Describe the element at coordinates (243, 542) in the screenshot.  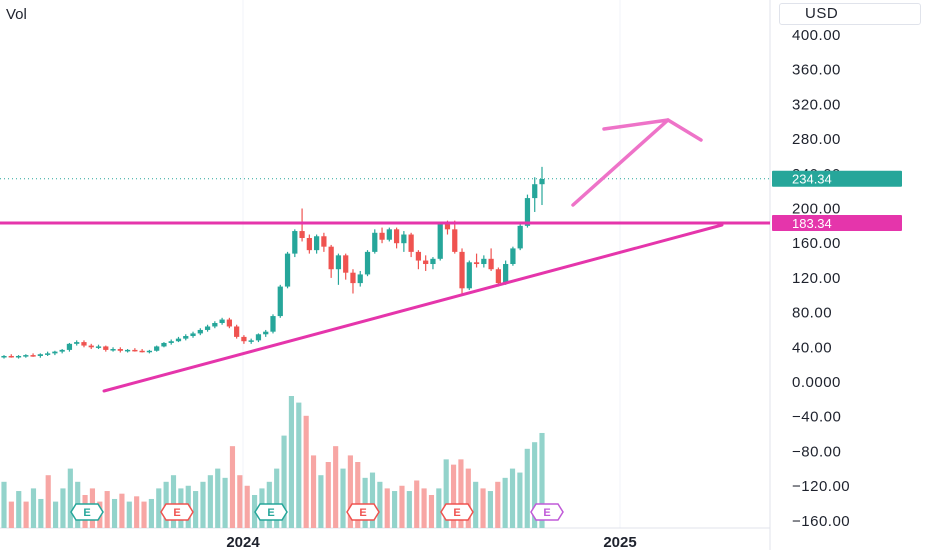
I see `time-tick-label: 2024` at that location.